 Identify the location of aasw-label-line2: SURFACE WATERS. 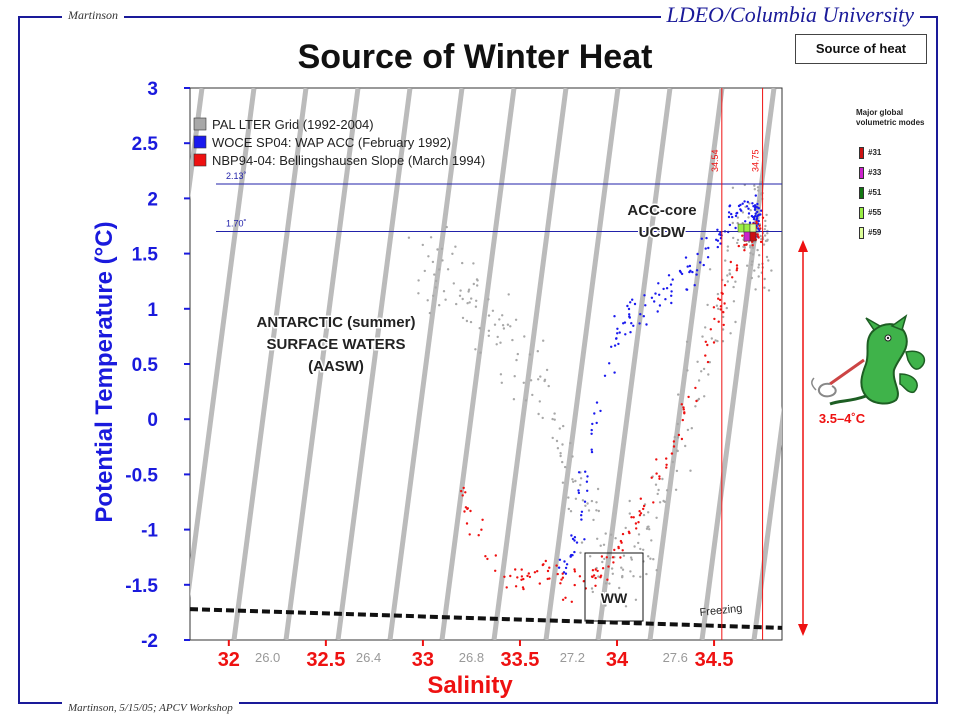
(336, 344).